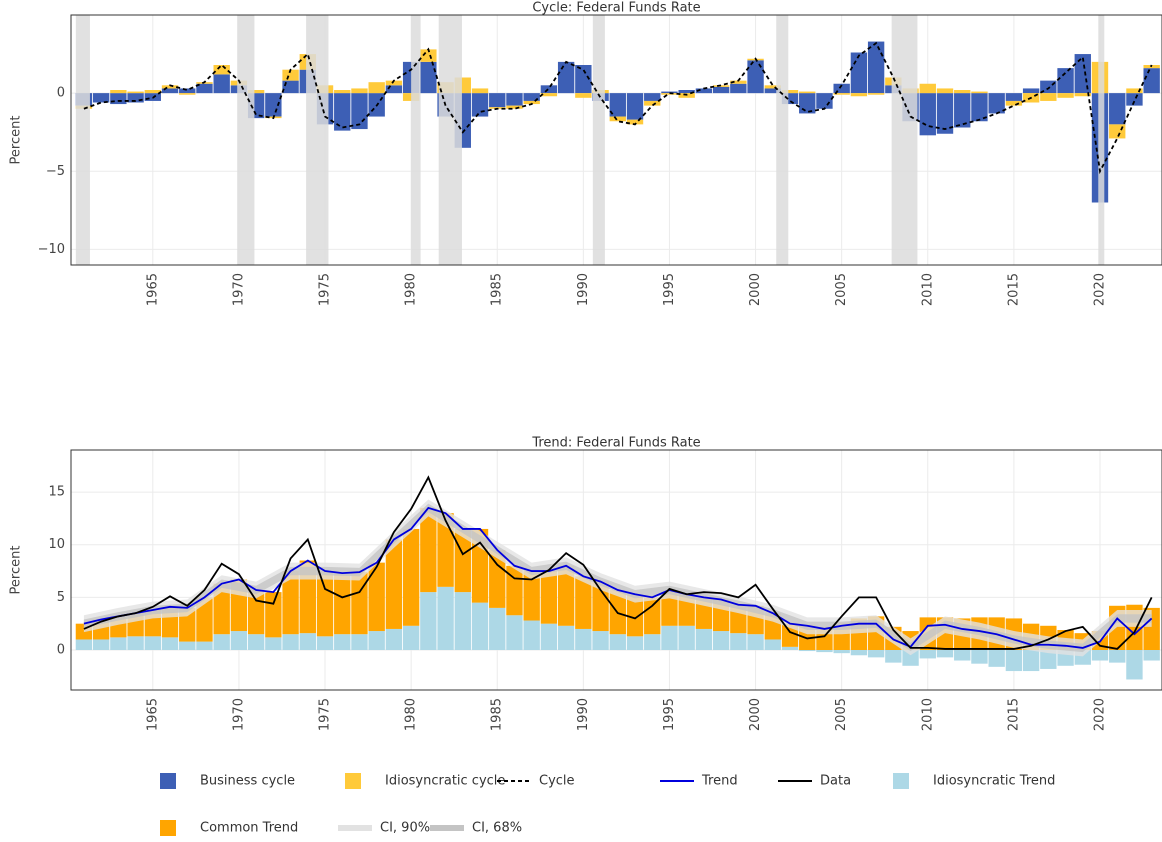 Image resolution: width=1162 pixels, height=842 pixels. I want to click on line, so click(618, 108).